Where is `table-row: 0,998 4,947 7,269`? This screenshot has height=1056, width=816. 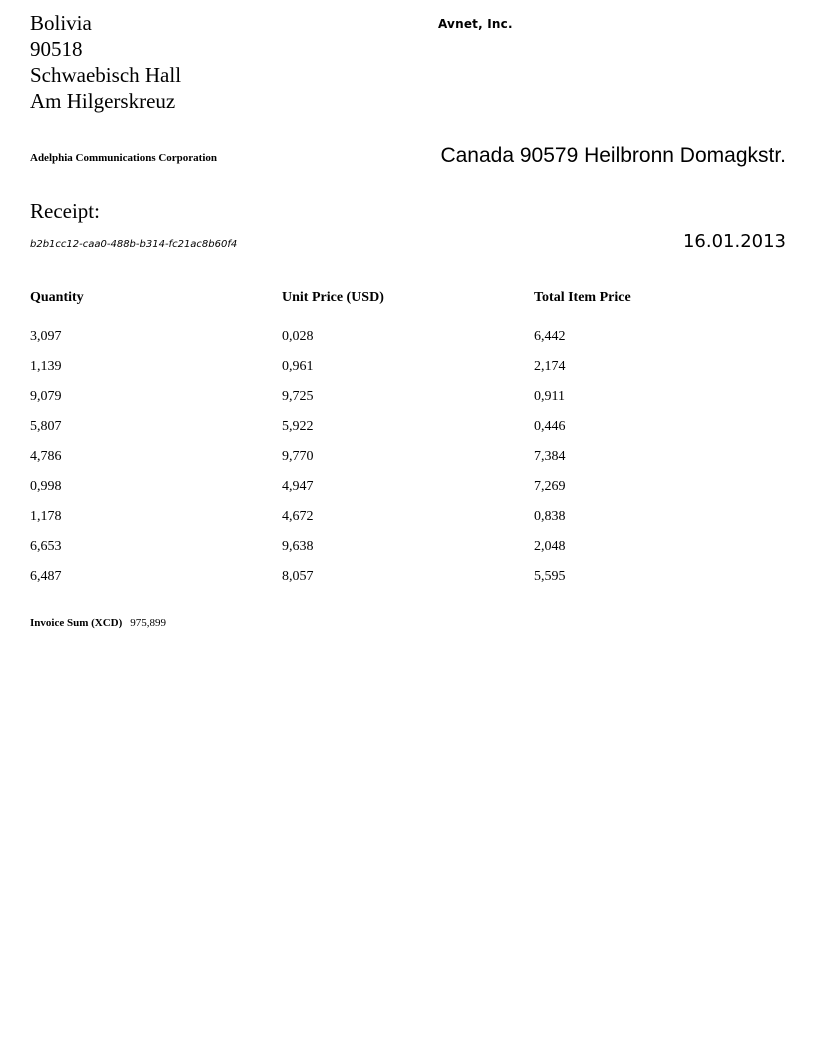 table-row: 0,998 4,947 7,269 is located at coordinates (408, 487).